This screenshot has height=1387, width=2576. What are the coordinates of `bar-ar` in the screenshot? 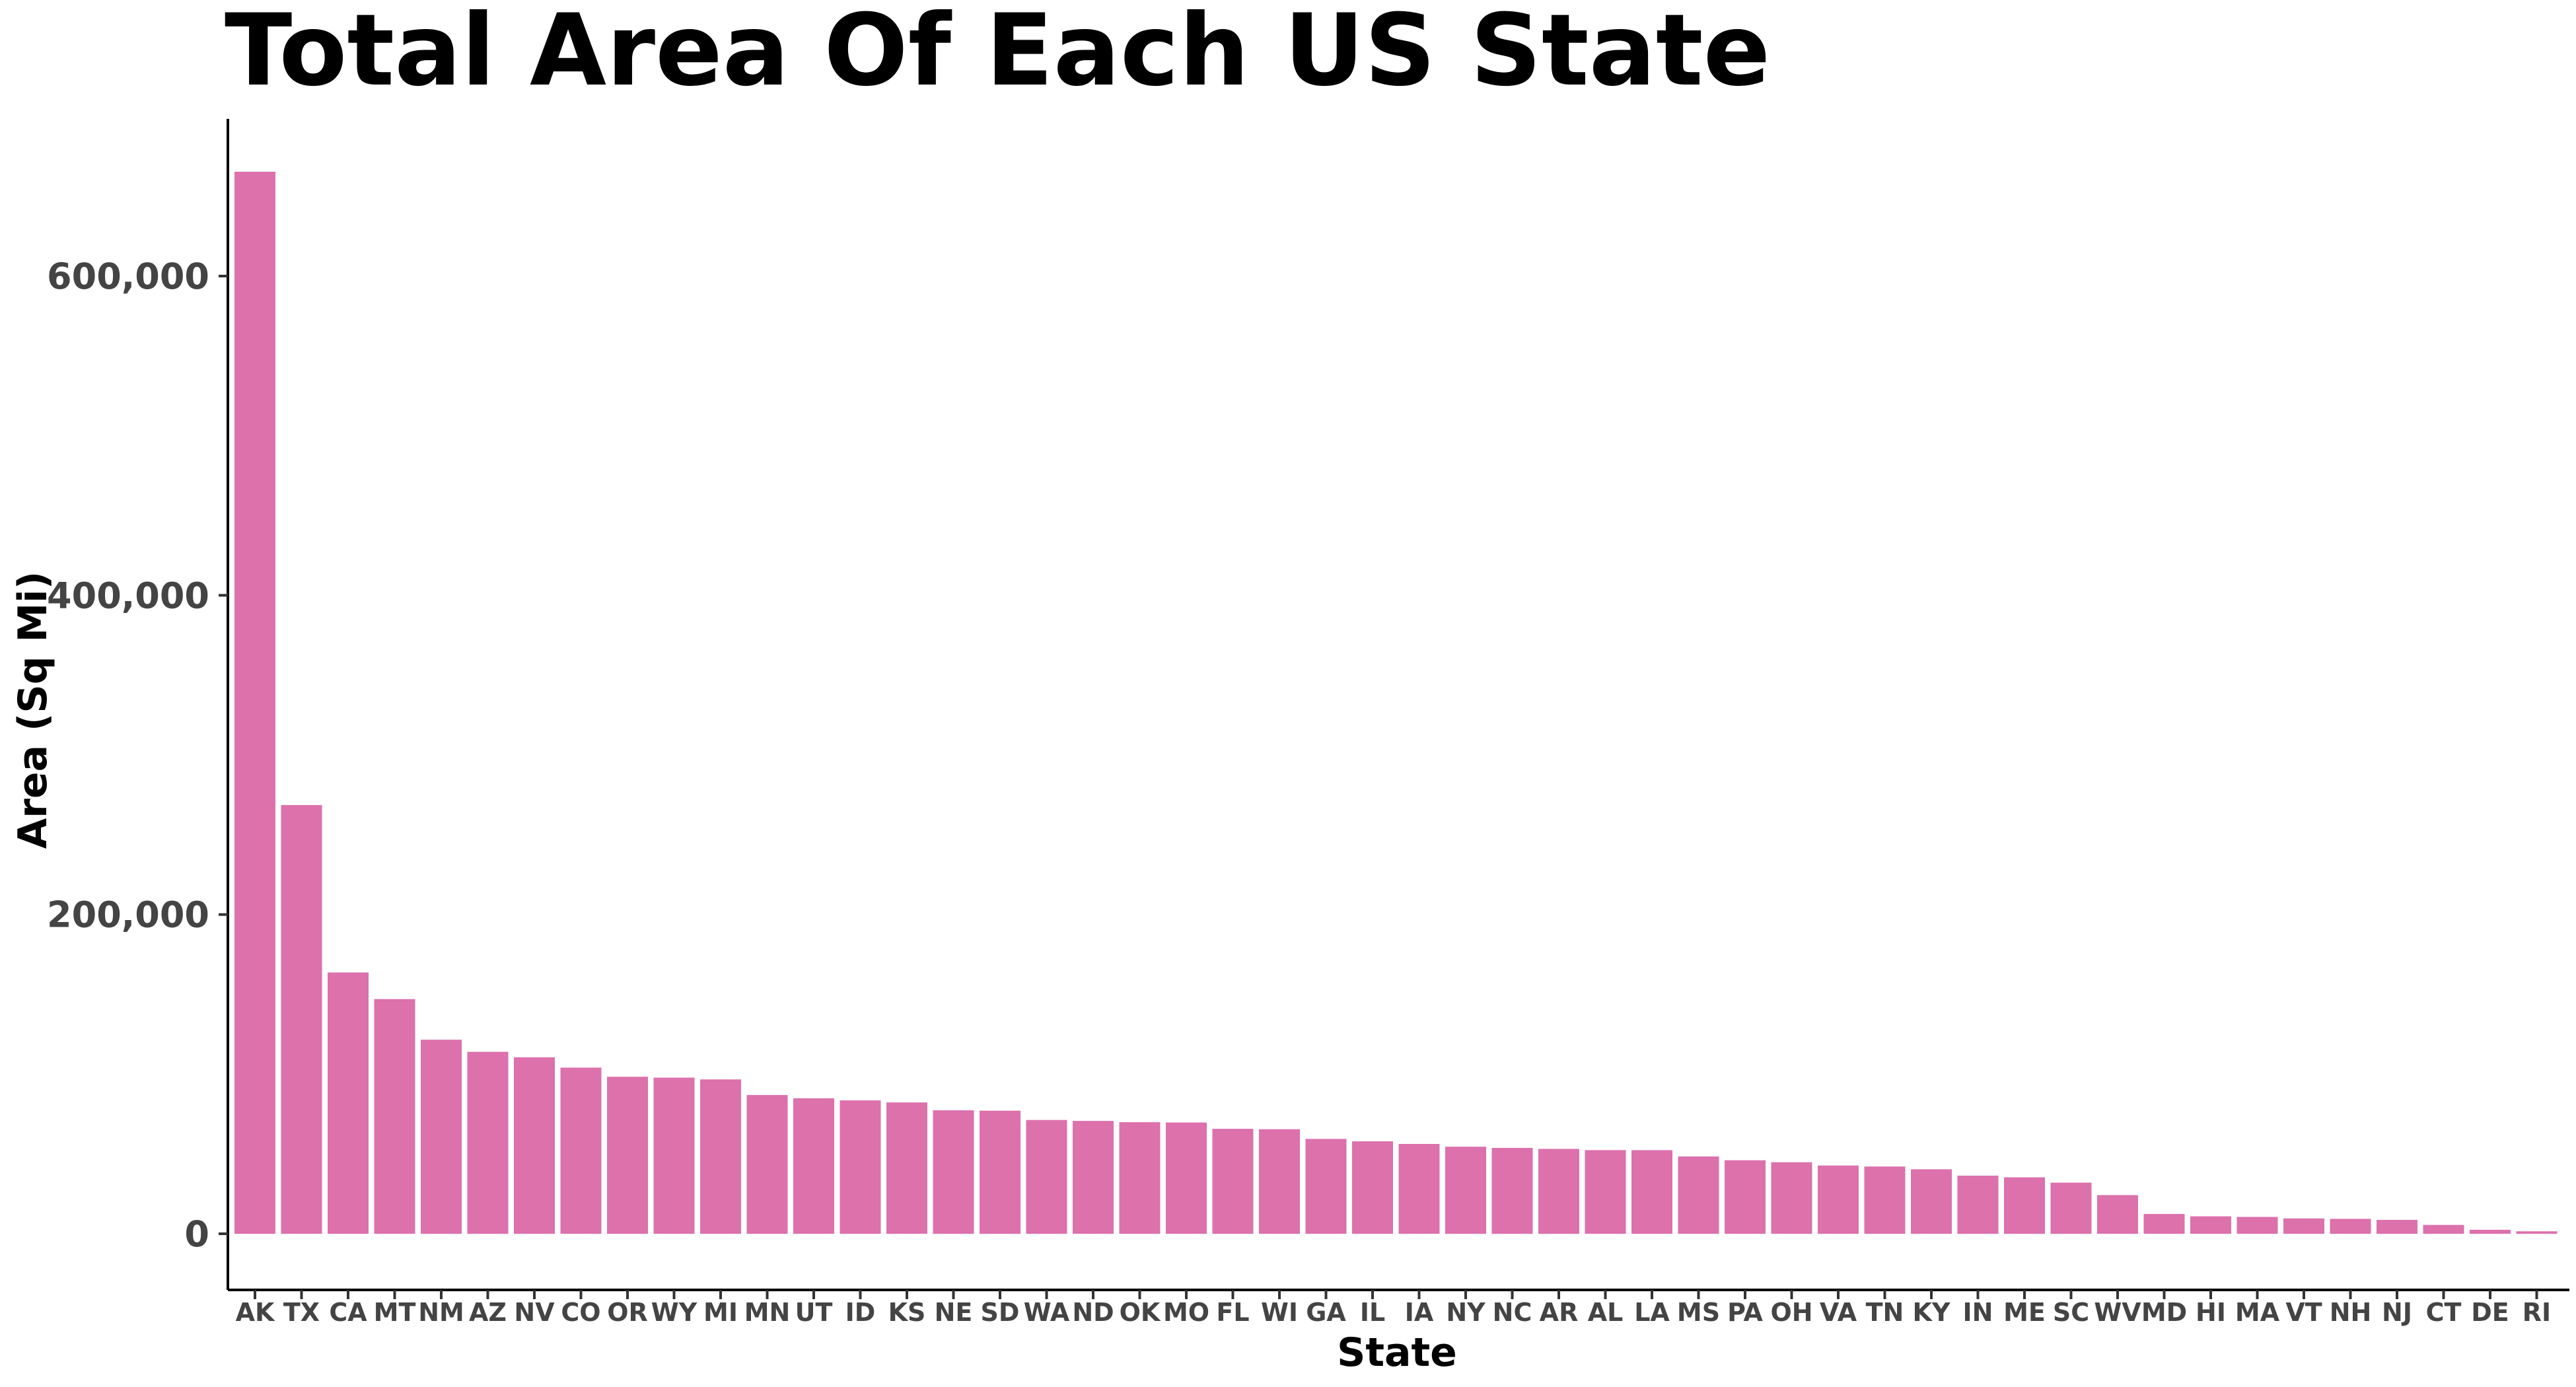 It's located at (1559, 1191).